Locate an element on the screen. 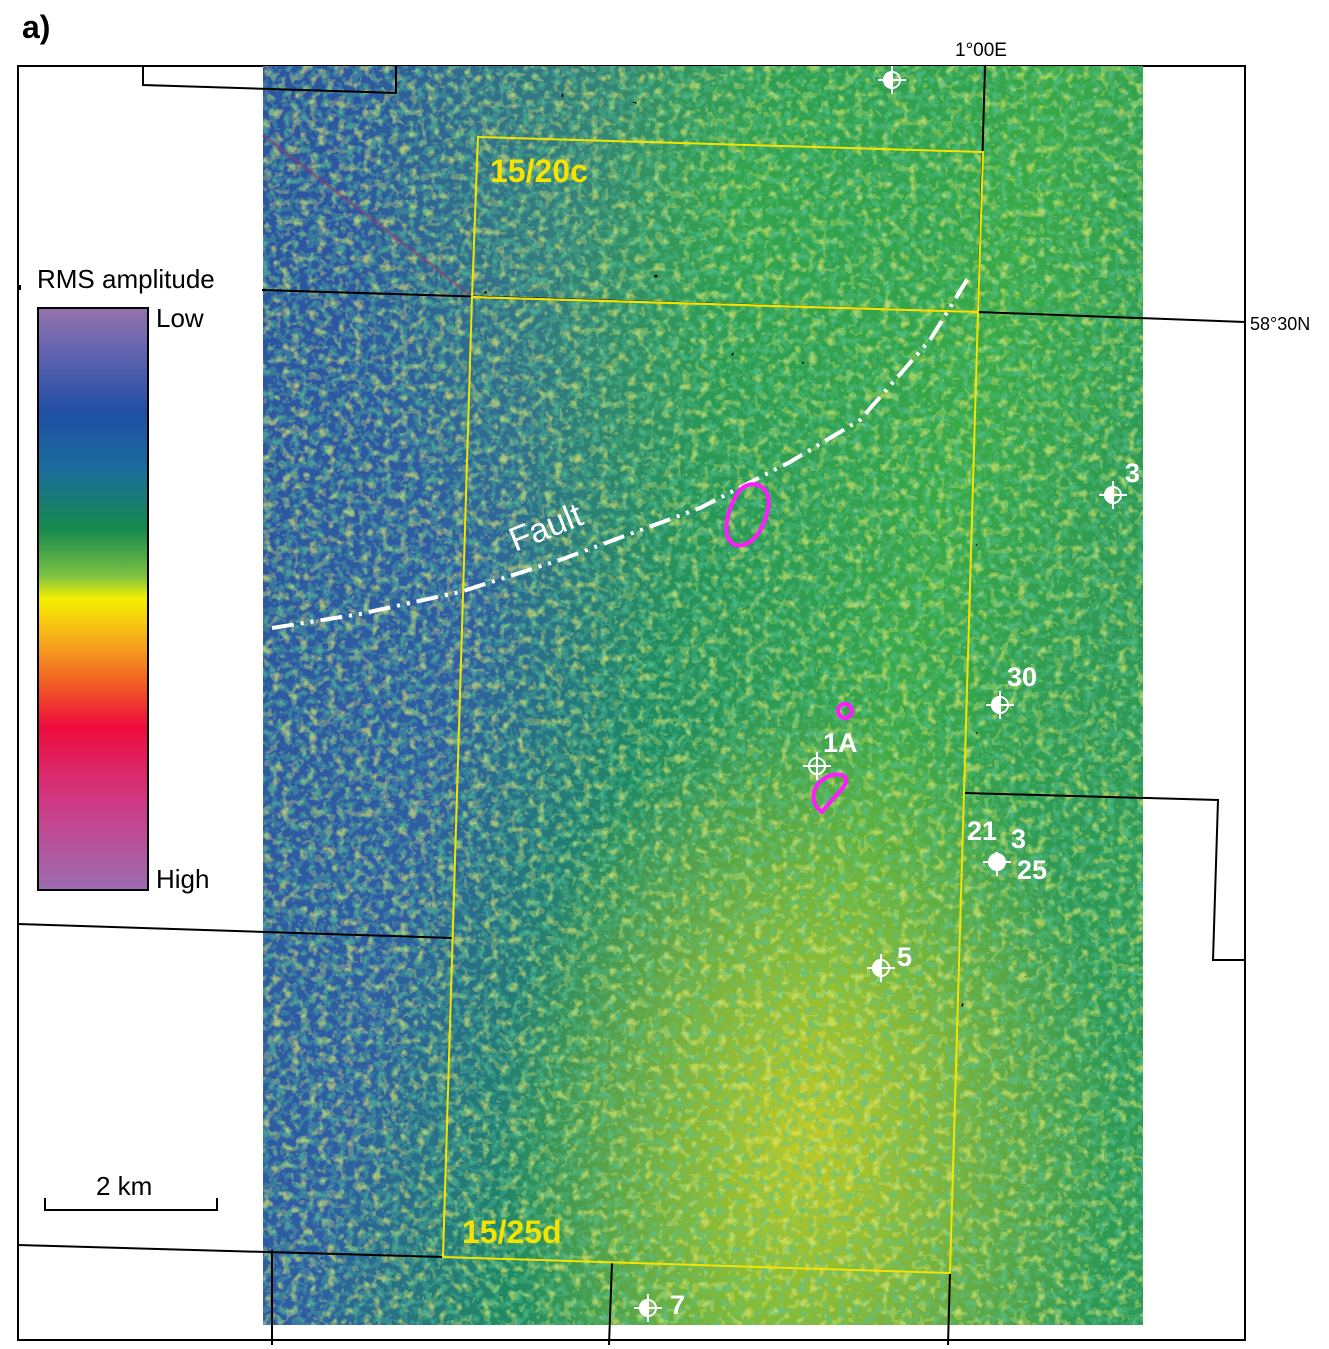  scale-bar is located at coordinates (131, 1204).